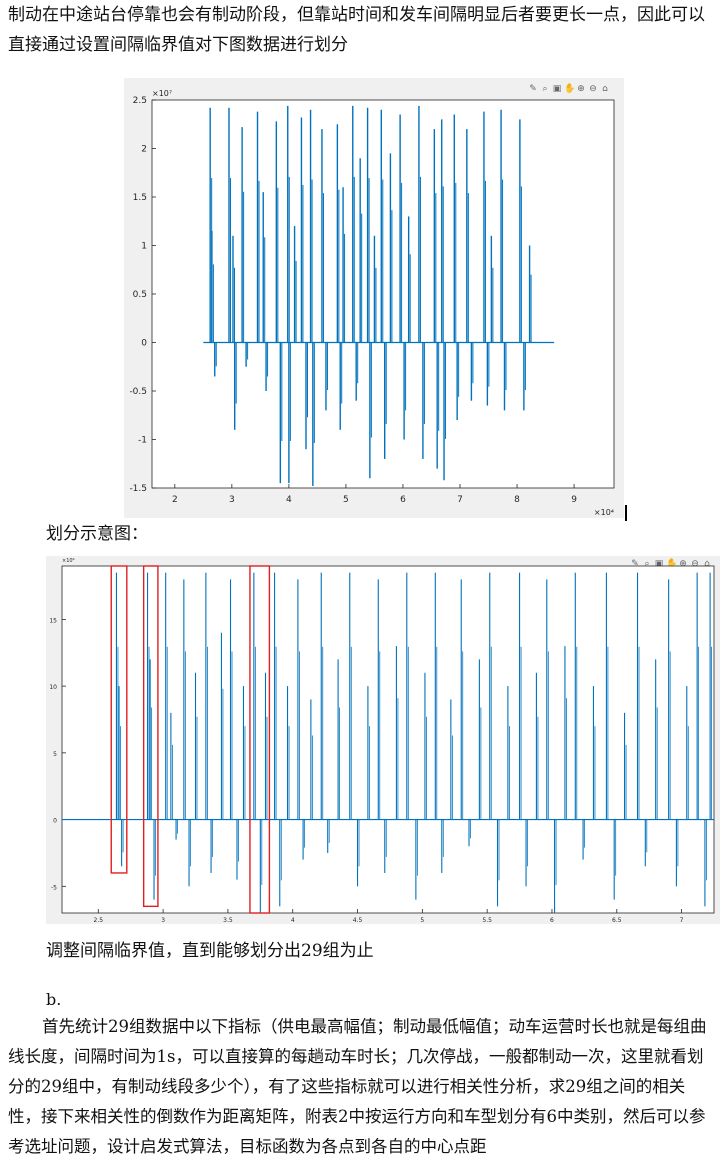 This screenshot has height=1162, width=721. What do you see at coordinates (140, 198) in the screenshot?
I see `y-tick-label: 1.5` at bounding box center [140, 198].